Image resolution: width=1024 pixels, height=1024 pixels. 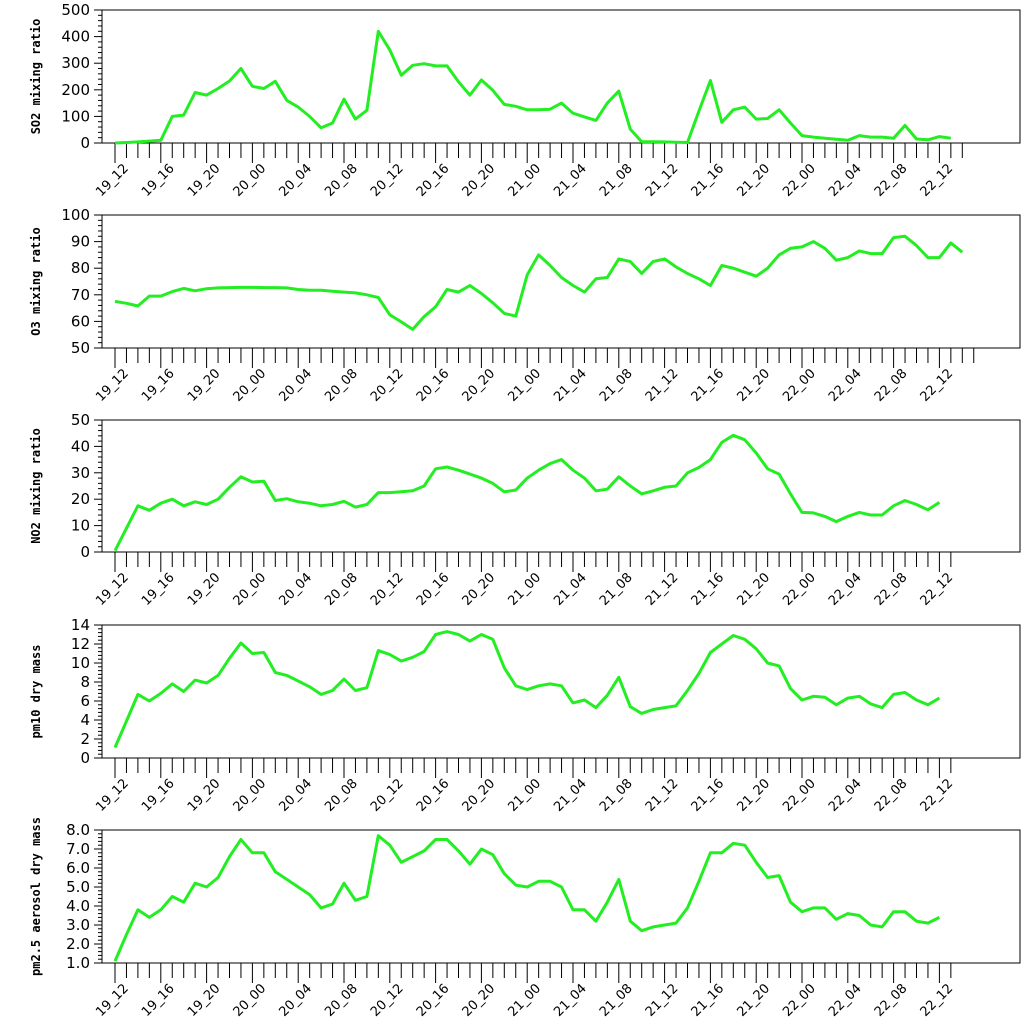 What do you see at coordinates (78, 887) in the screenshot?
I see `y-tick-label: 5.0` at bounding box center [78, 887].